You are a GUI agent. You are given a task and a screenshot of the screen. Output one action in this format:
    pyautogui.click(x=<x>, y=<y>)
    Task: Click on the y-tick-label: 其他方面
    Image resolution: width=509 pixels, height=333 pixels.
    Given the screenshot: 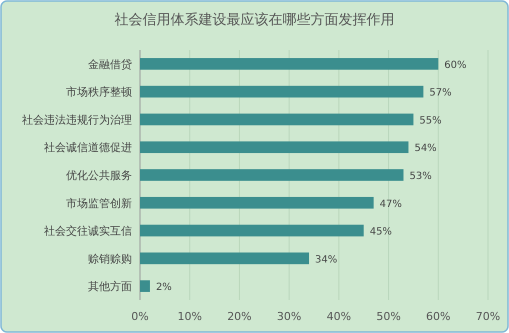 What is the action you would take?
    pyautogui.click(x=110, y=287)
    